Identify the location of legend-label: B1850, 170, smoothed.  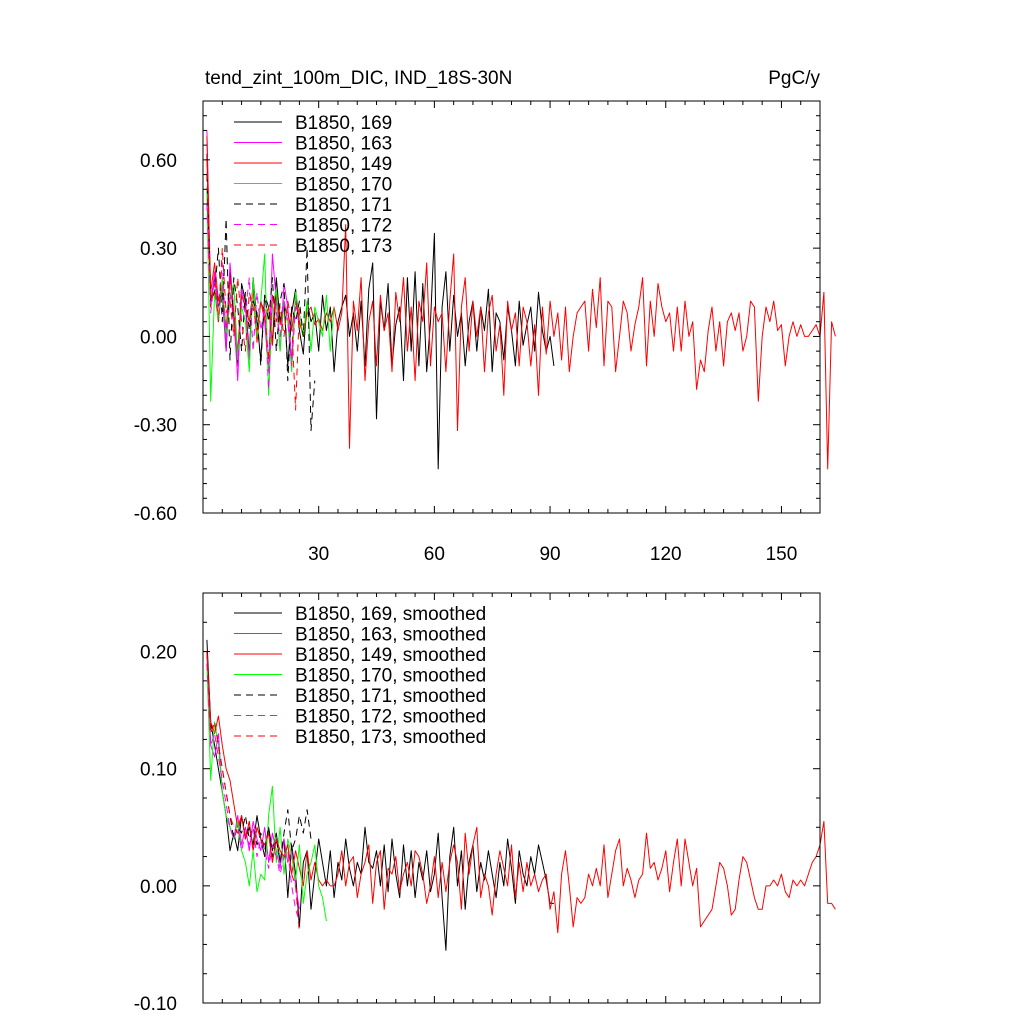
(390, 676).